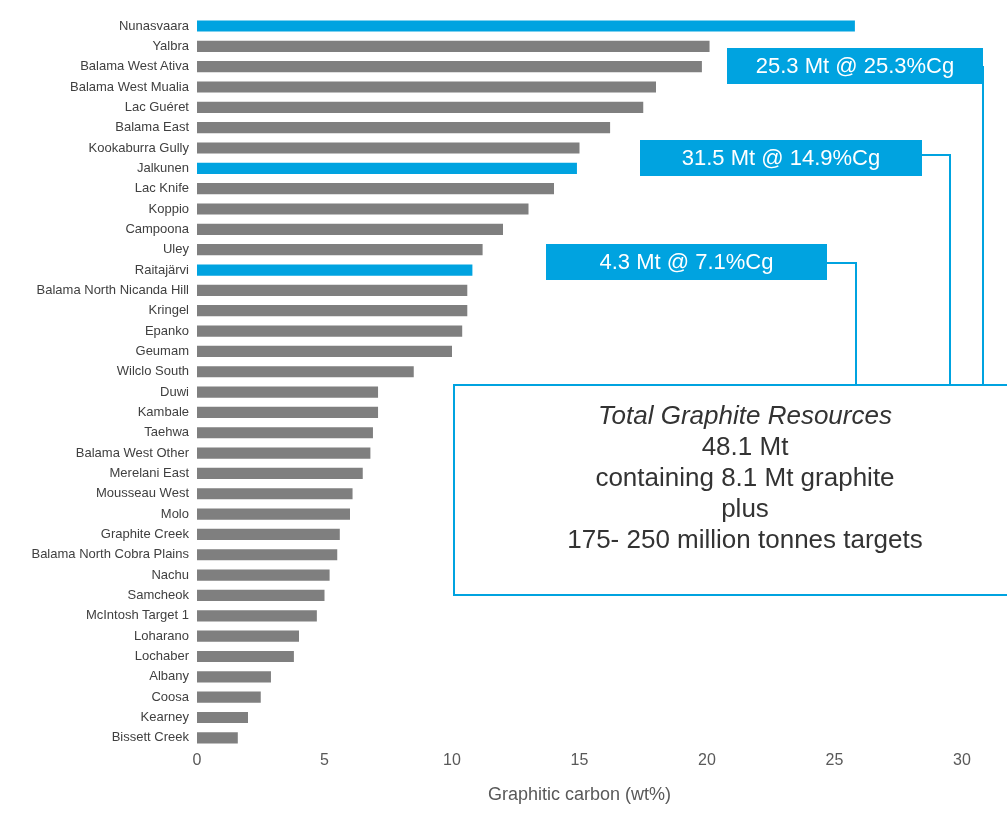  What do you see at coordinates (962, 760) in the screenshot?
I see `x-tick-label: 30` at bounding box center [962, 760].